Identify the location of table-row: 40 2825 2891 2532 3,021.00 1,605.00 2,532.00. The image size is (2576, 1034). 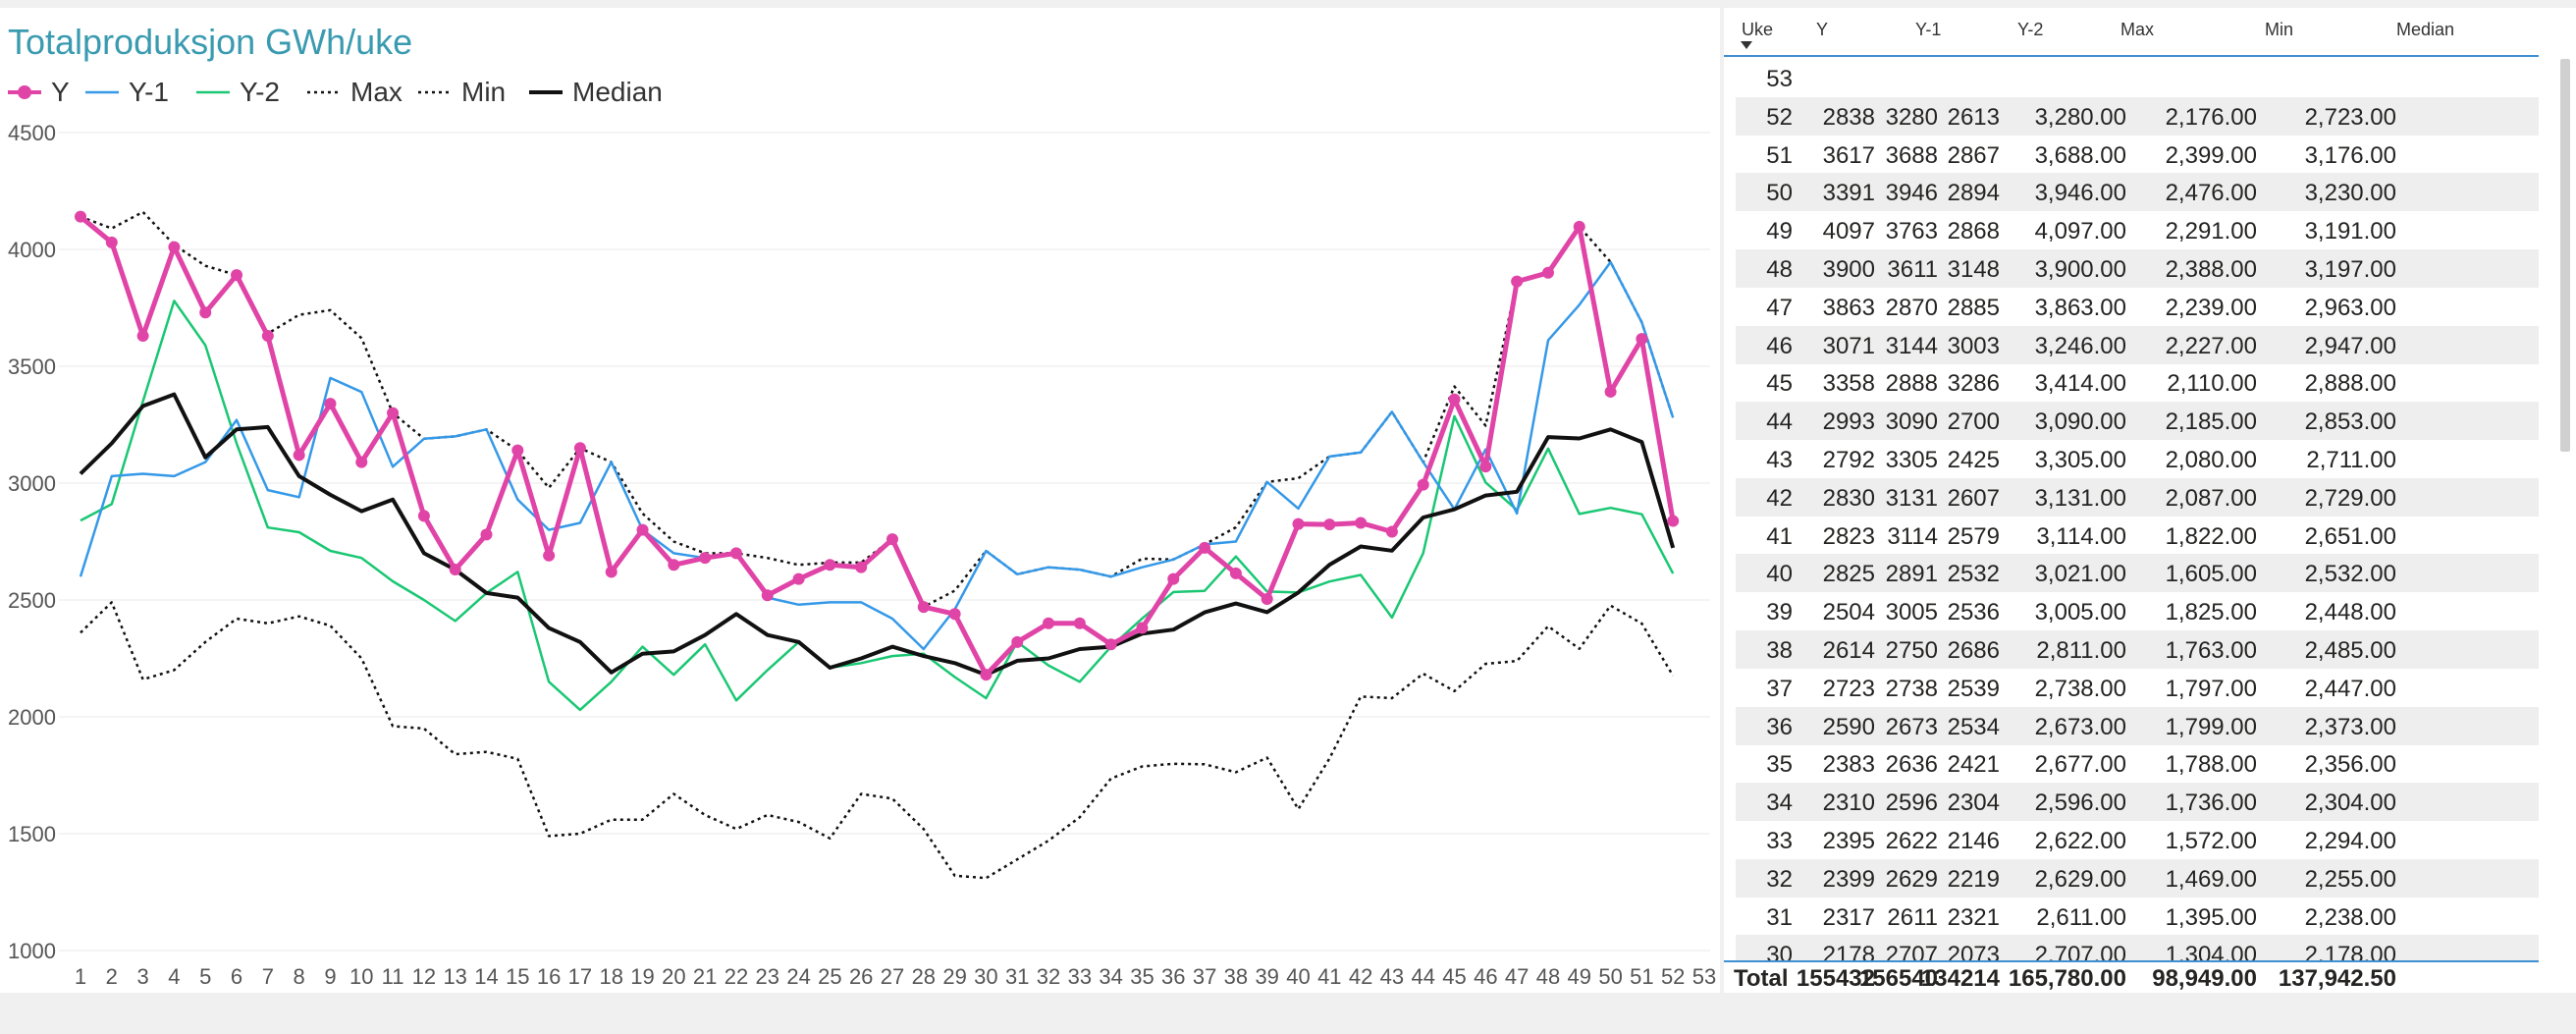
(2137, 573).